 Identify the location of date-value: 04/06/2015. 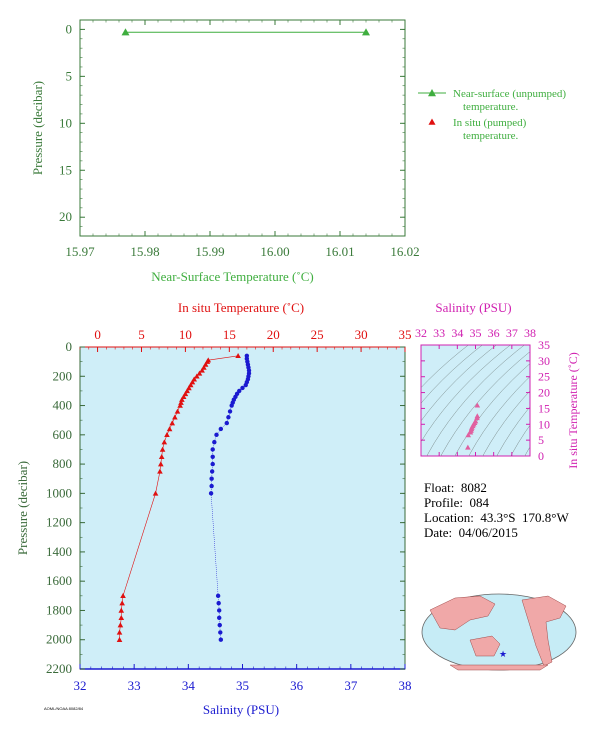
(488, 532).